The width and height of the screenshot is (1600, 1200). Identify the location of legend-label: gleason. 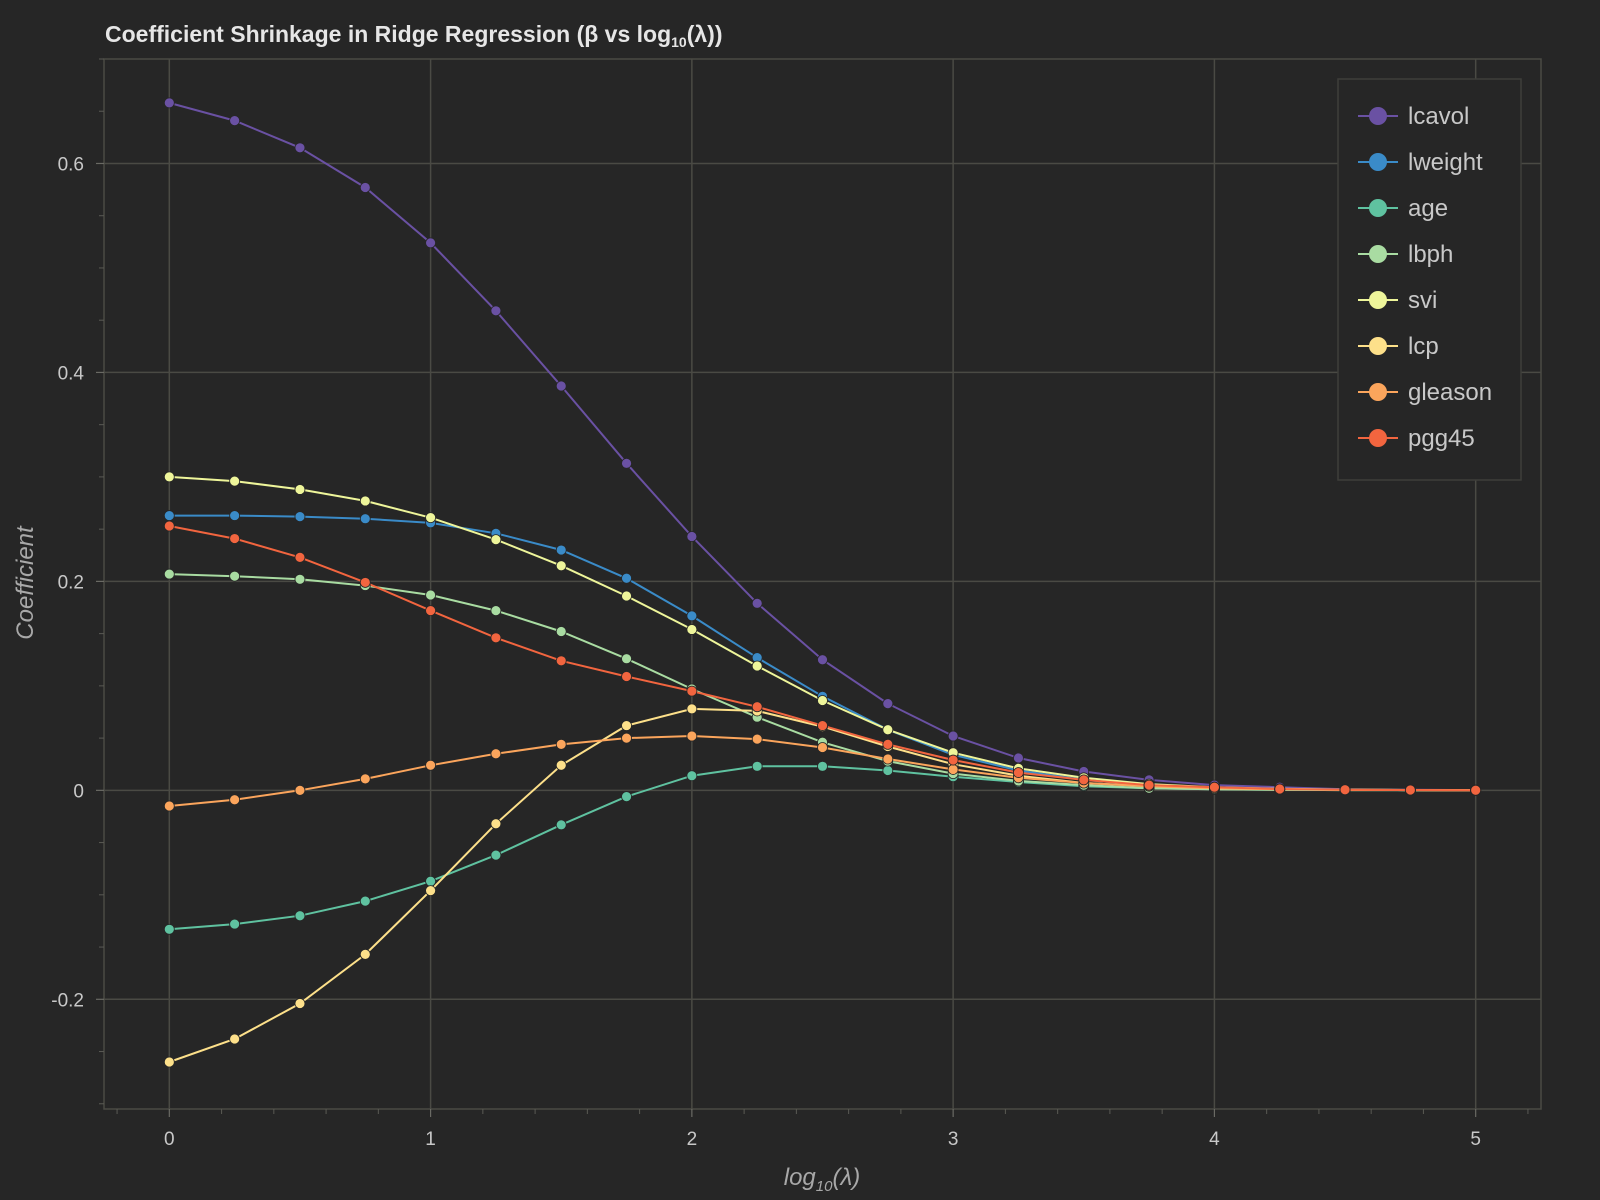
(1450, 392).